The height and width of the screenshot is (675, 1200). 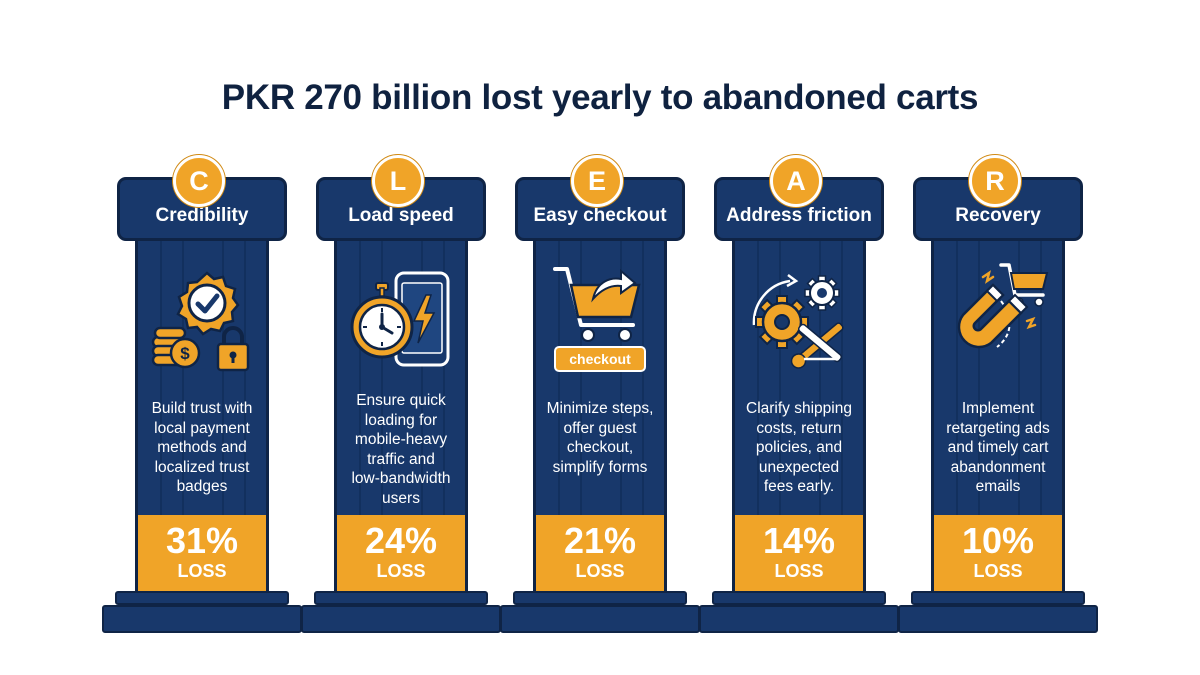 What do you see at coordinates (599, 319) in the screenshot?
I see `cart-checkout-icon: checkout` at bounding box center [599, 319].